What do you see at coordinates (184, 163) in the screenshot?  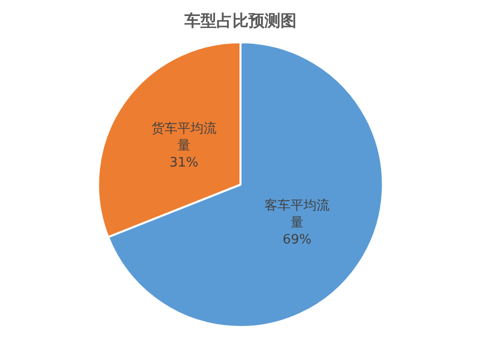 I see `data-label: 31%` at bounding box center [184, 163].